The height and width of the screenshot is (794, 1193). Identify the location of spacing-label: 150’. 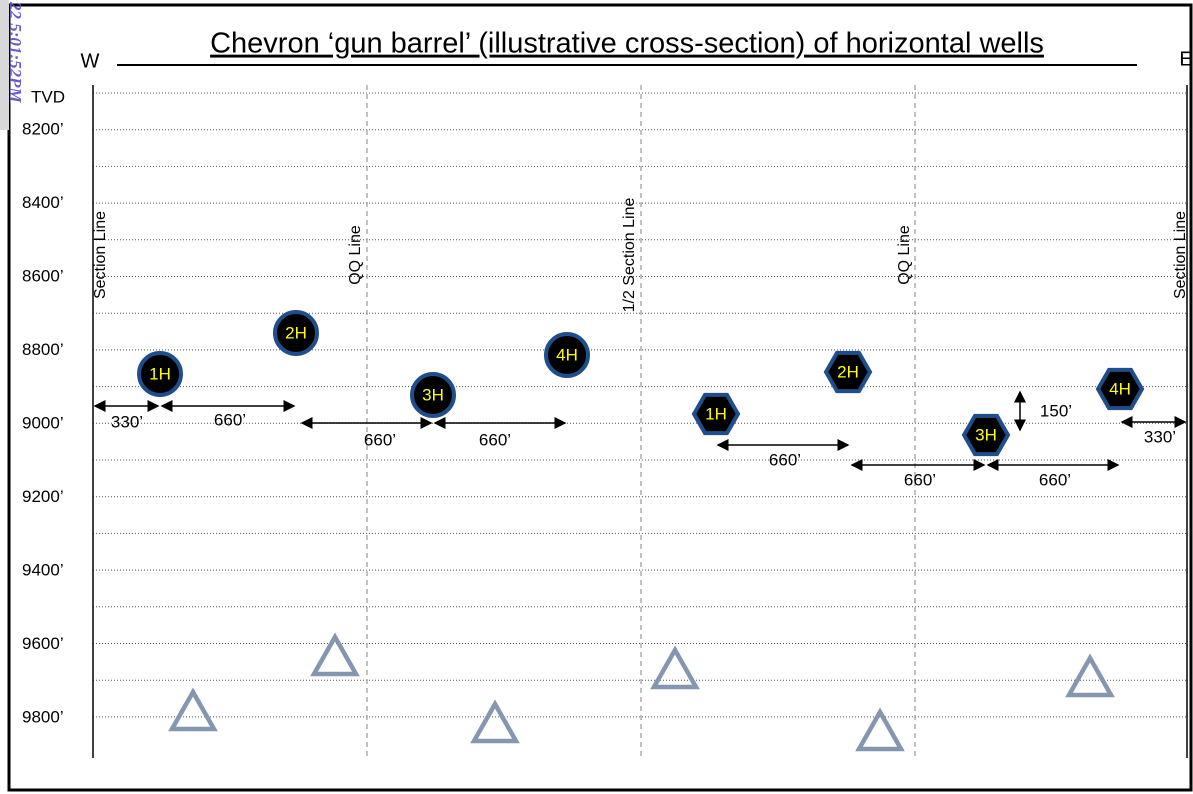
(1056, 410).